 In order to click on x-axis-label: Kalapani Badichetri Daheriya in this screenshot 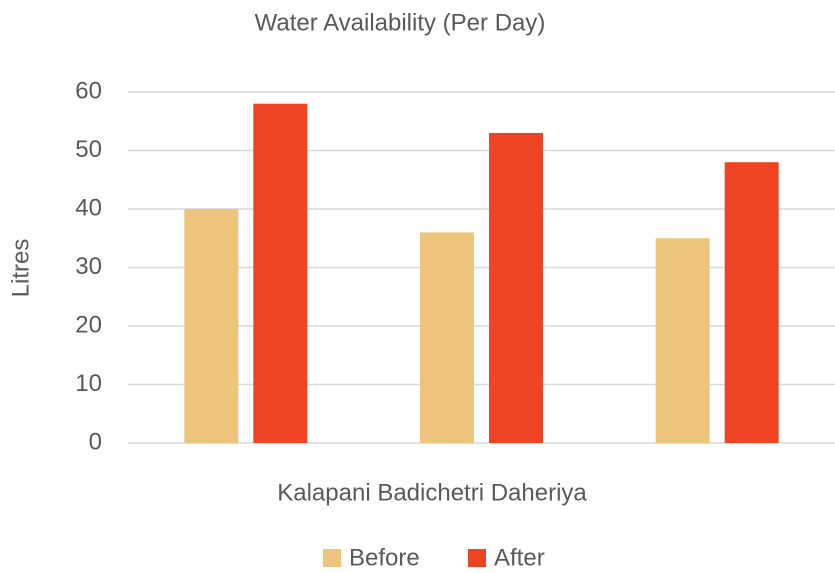, I will do `click(432, 492)`.